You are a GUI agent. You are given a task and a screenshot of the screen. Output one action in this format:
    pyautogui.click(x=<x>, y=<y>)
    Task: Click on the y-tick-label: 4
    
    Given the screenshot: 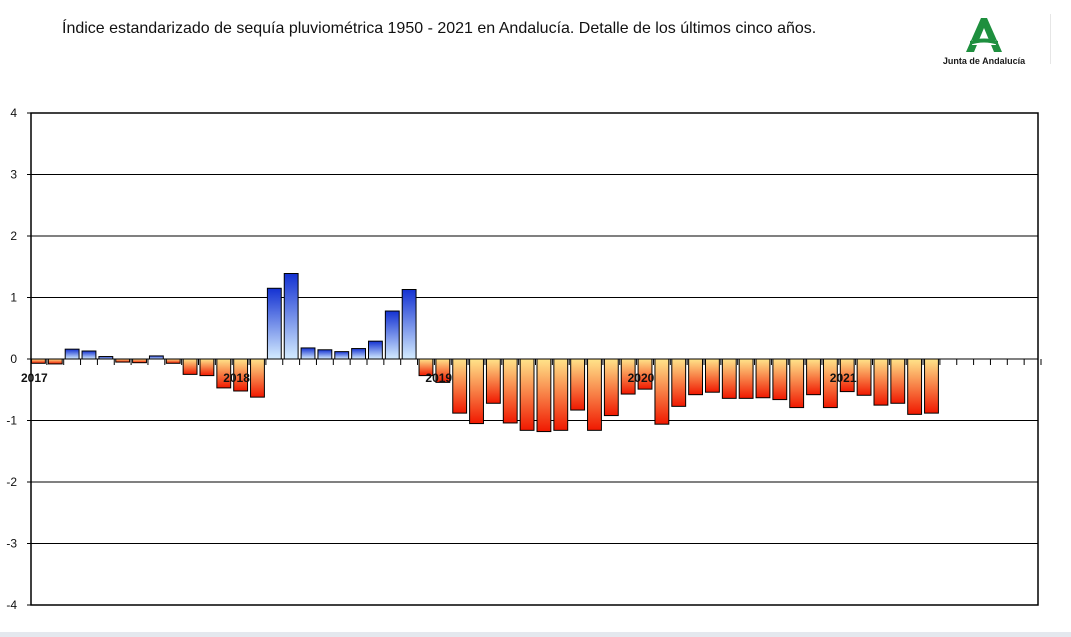 What is the action you would take?
    pyautogui.click(x=13, y=113)
    